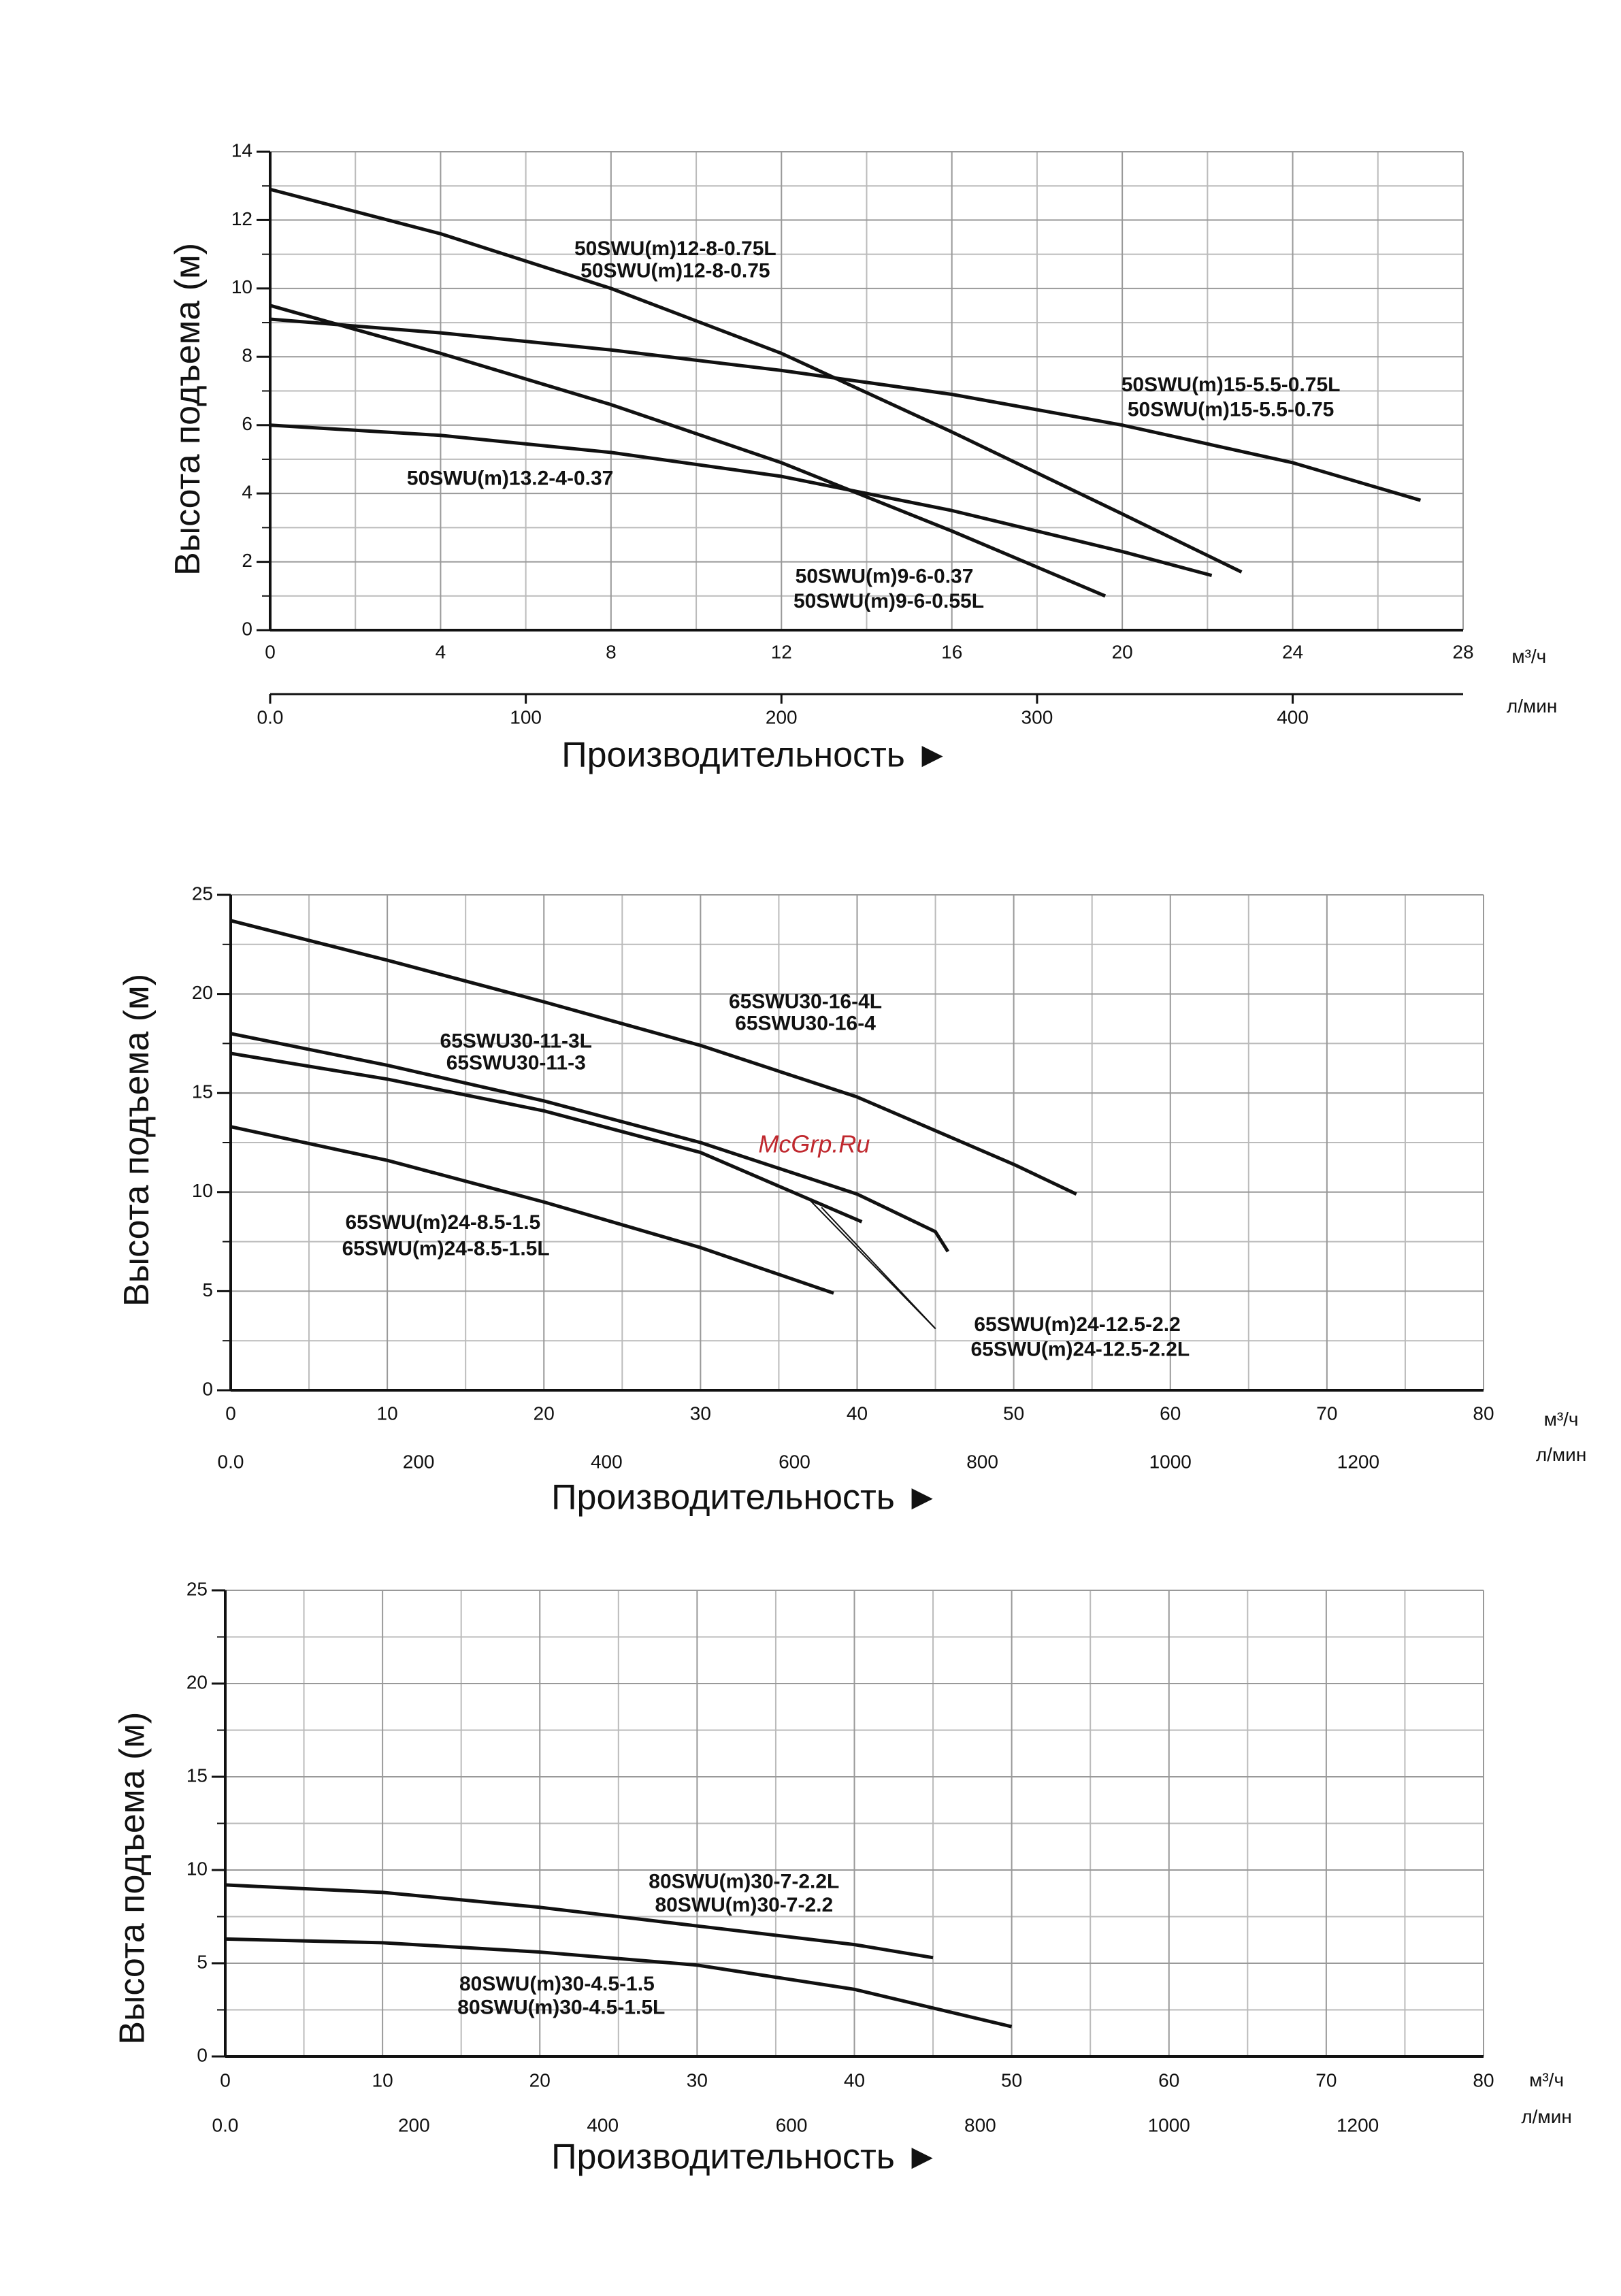 The height and width of the screenshot is (2296, 1621). Describe the element at coordinates (1231, 385) in the screenshot. I see `curve-label: 50SWU(m)15-5.5-0.75L` at that location.